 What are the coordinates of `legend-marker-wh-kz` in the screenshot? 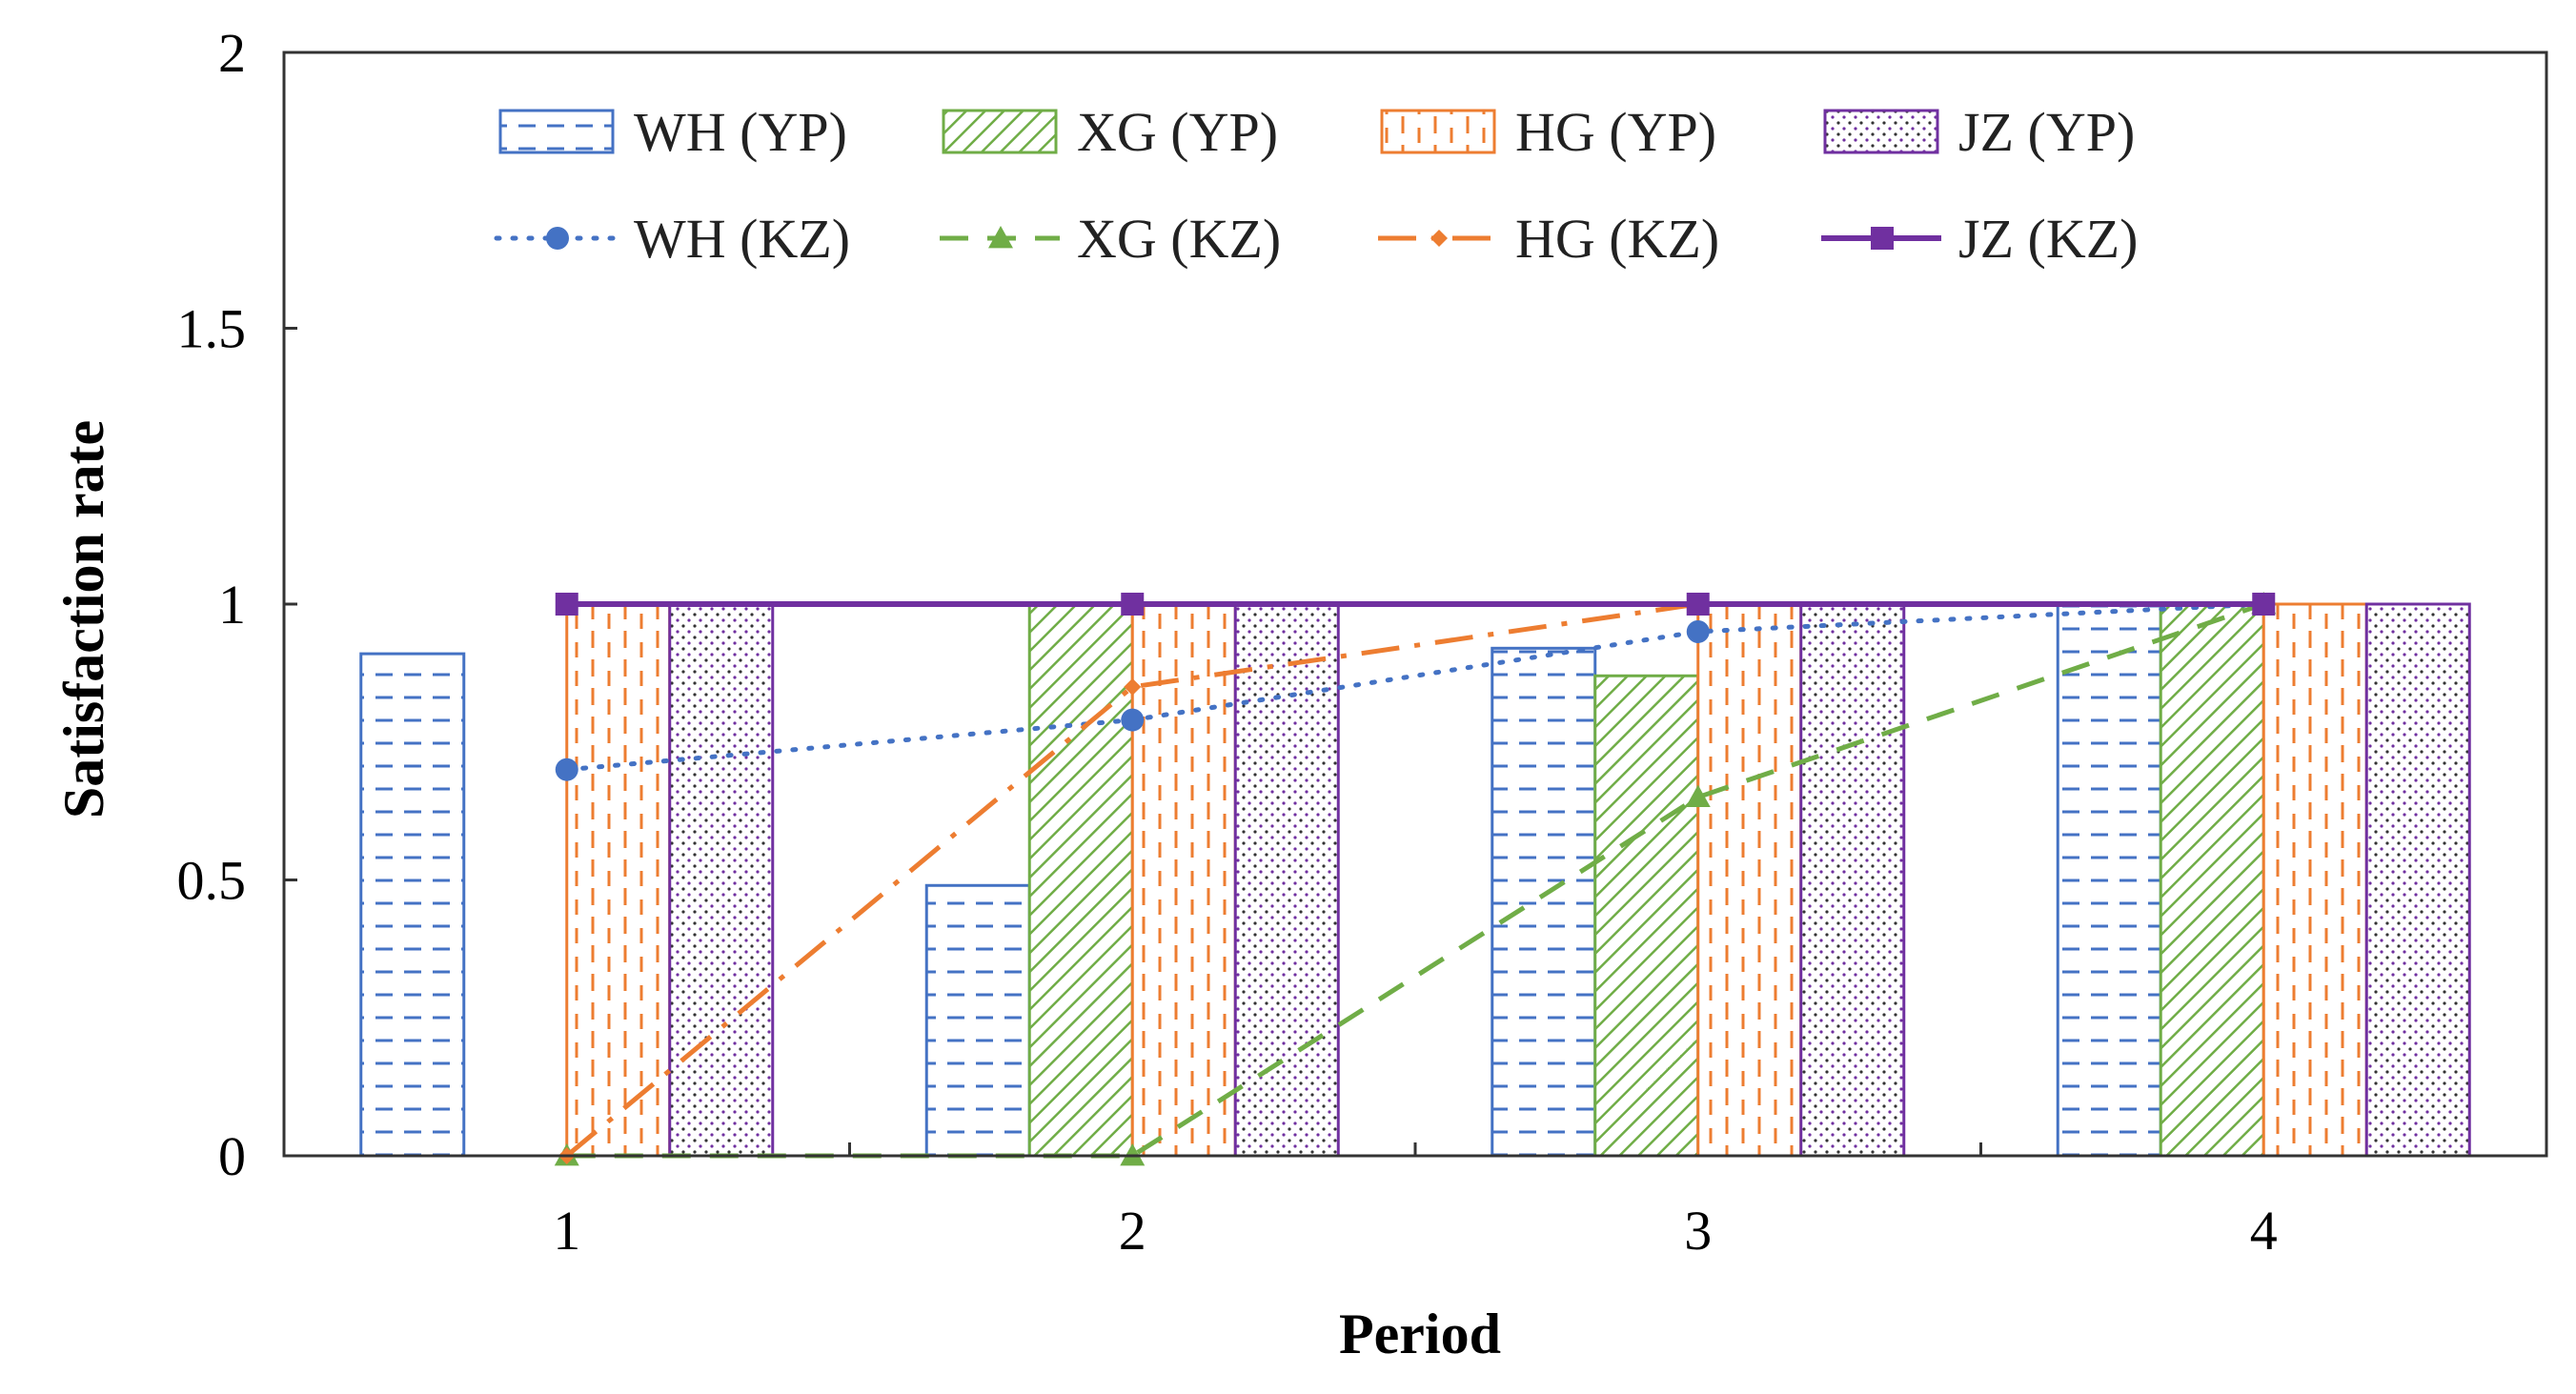 It's located at (557, 238).